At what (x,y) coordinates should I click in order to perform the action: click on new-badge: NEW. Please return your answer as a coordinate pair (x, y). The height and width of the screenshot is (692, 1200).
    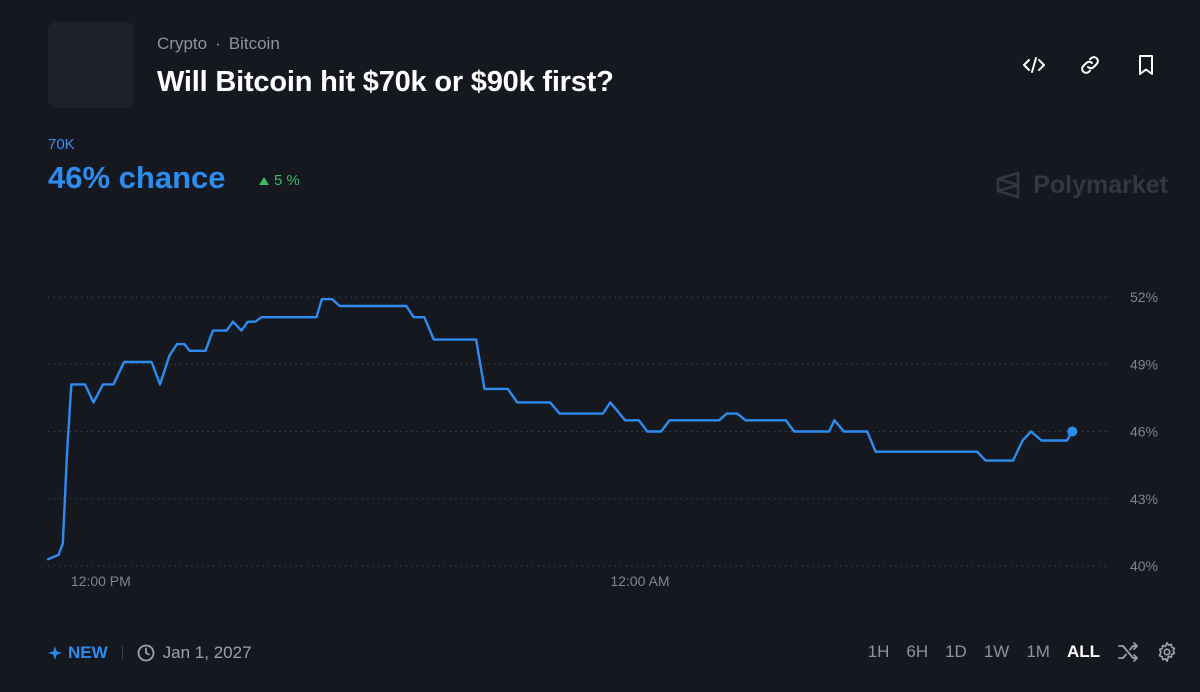
    Looking at the image, I should click on (78, 653).